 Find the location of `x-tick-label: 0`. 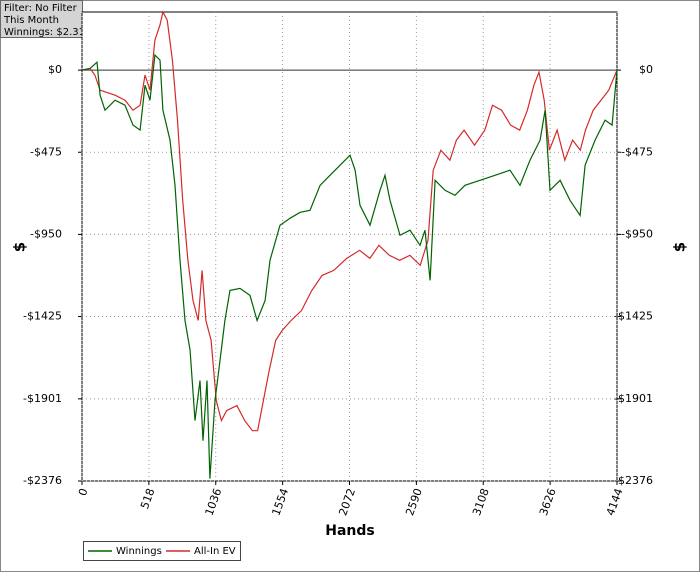

x-tick-label: 0 is located at coordinates (83, 492).